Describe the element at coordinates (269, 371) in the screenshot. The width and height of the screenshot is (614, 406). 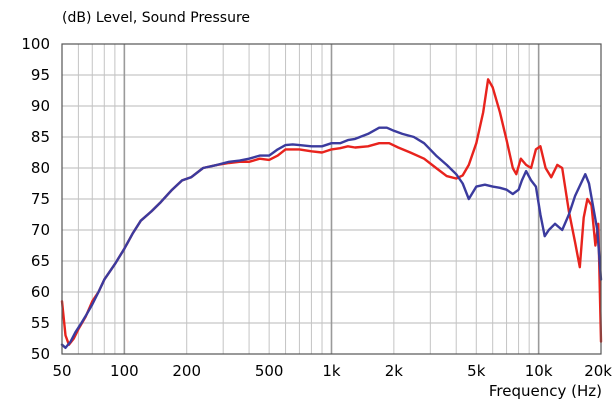
I see `x-tick-label: 500` at that location.